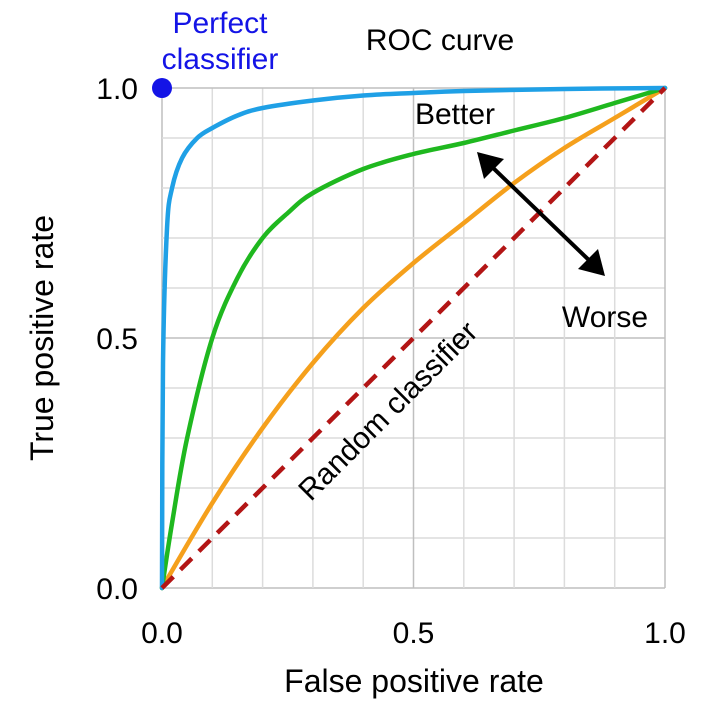 The image size is (711, 701). I want to click on arrow-shaft, so click(541, 214).